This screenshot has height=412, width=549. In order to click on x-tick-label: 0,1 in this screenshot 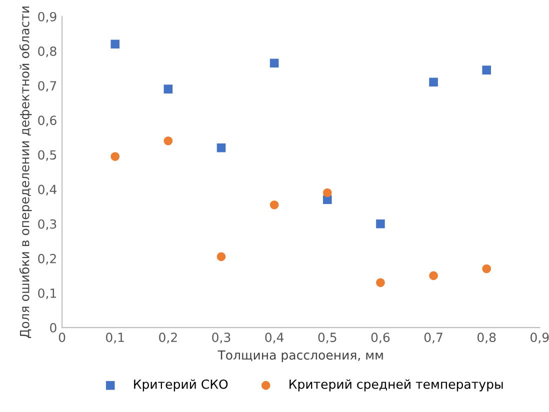, I will do `click(115, 338)`.